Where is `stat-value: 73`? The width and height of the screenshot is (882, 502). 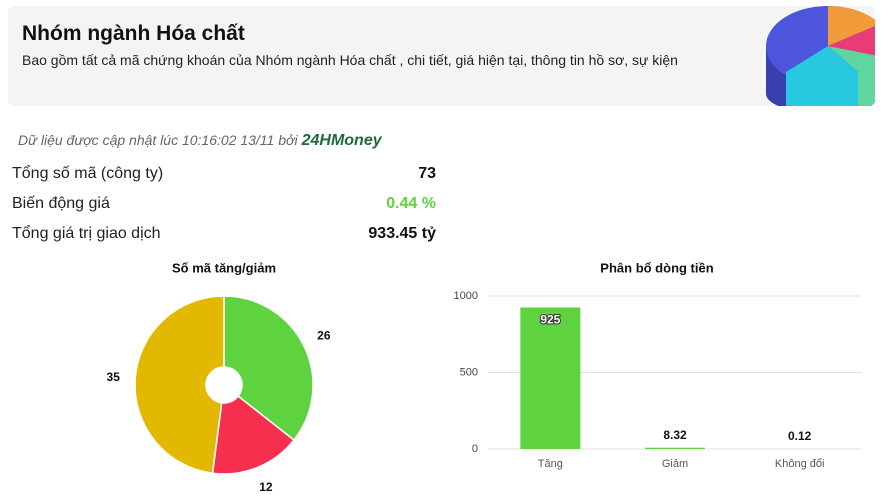 stat-value: 73 is located at coordinates (427, 173).